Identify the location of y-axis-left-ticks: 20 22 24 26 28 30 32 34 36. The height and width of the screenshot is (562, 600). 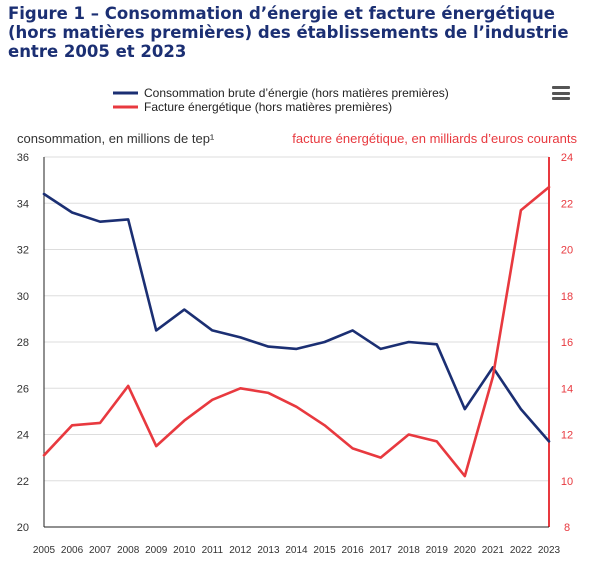
(23, 343).